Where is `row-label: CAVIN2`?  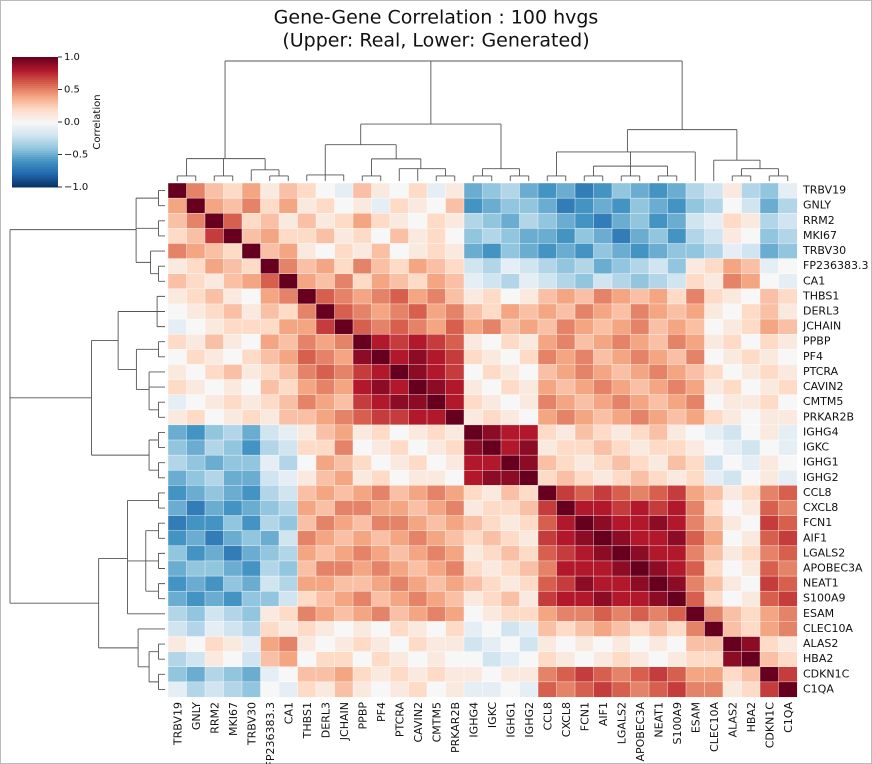
row-label: CAVIN2 is located at coordinates (823, 386).